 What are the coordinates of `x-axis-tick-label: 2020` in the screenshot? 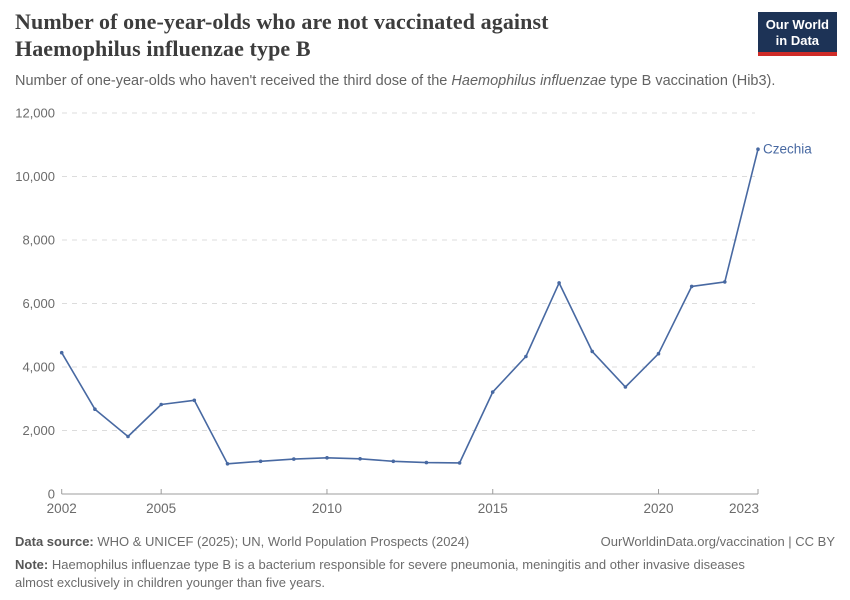 It's located at (659, 508).